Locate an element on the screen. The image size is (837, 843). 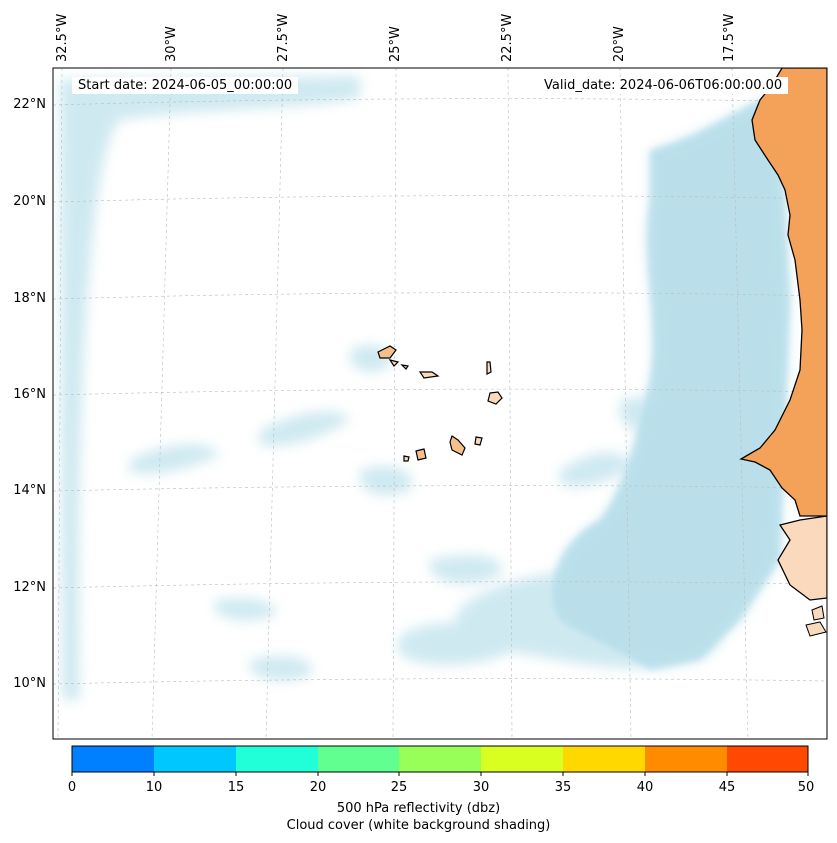
colorbar-tick-25: 25 is located at coordinates (399, 787).